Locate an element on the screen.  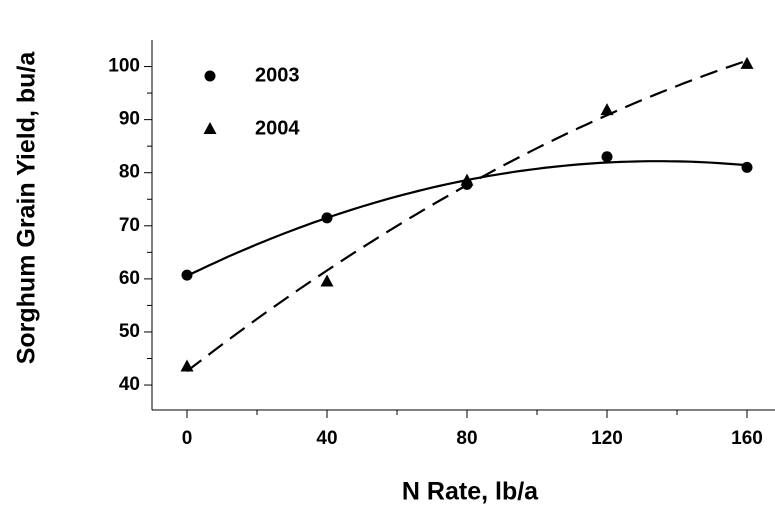
y-tick-label: 60 is located at coordinates (129, 278).